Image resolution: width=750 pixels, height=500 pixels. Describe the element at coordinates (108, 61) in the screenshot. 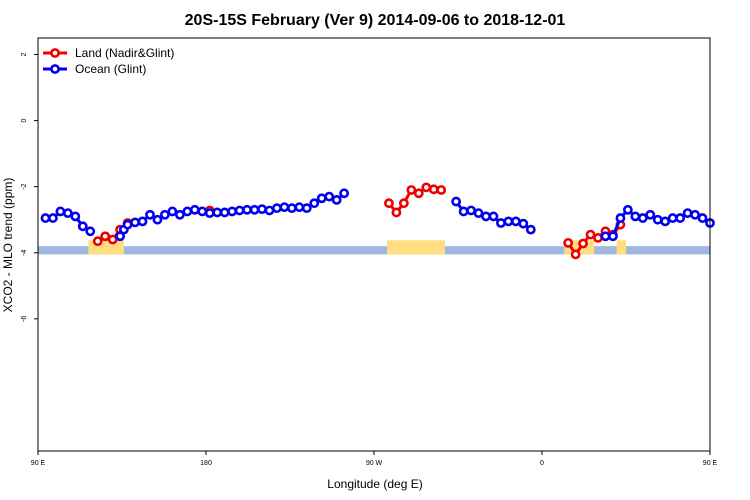

I see `legend: Land (Nadir&Glint) Ocean (Glint)` at that location.